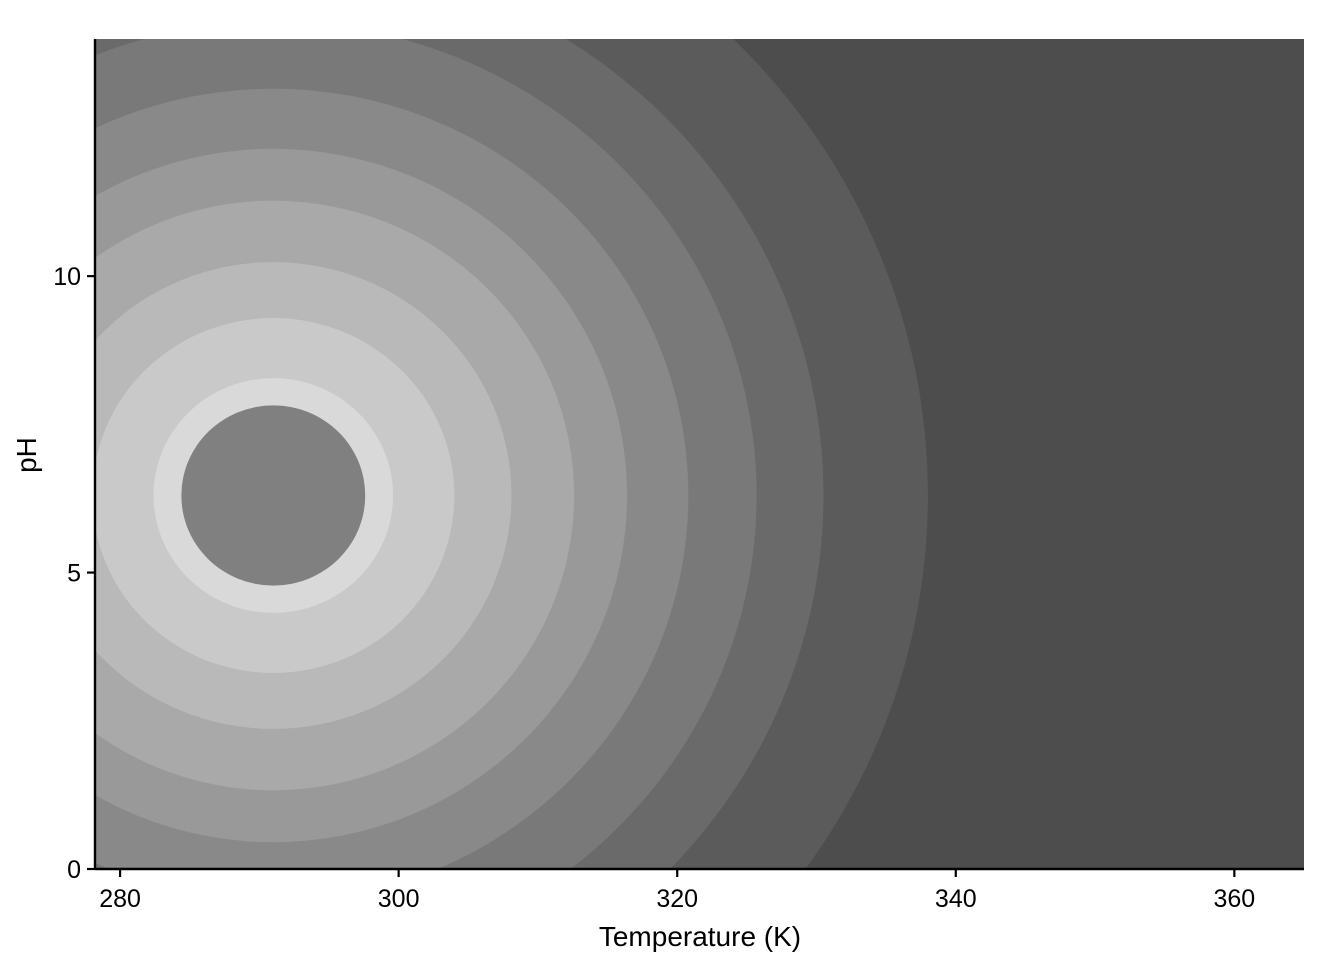 This screenshot has width=1344, height=960. Describe the element at coordinates (677, 899) in the screenshot. I see `x-tick-label: 320` at that location.